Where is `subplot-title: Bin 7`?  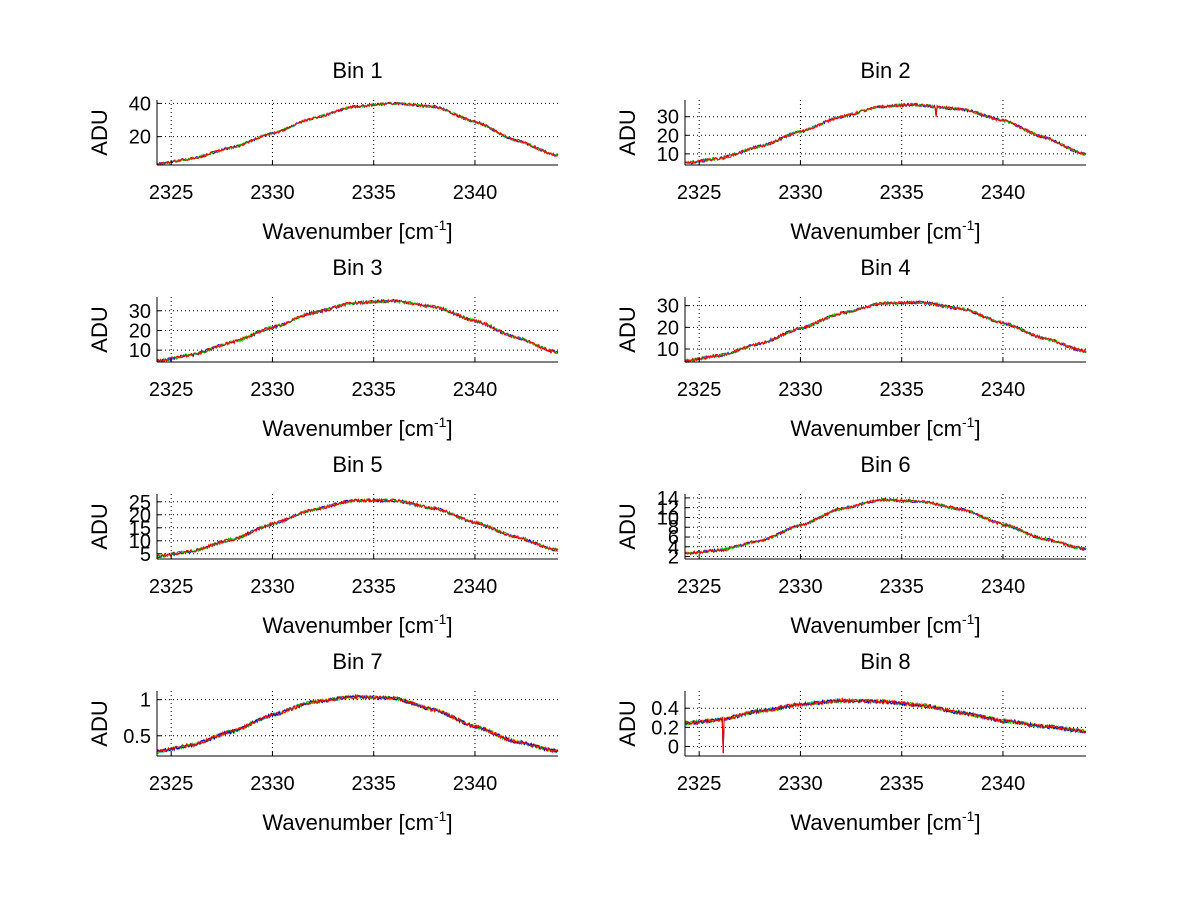 subplot-title: Bin 7 is located at coordinates (357, 661).